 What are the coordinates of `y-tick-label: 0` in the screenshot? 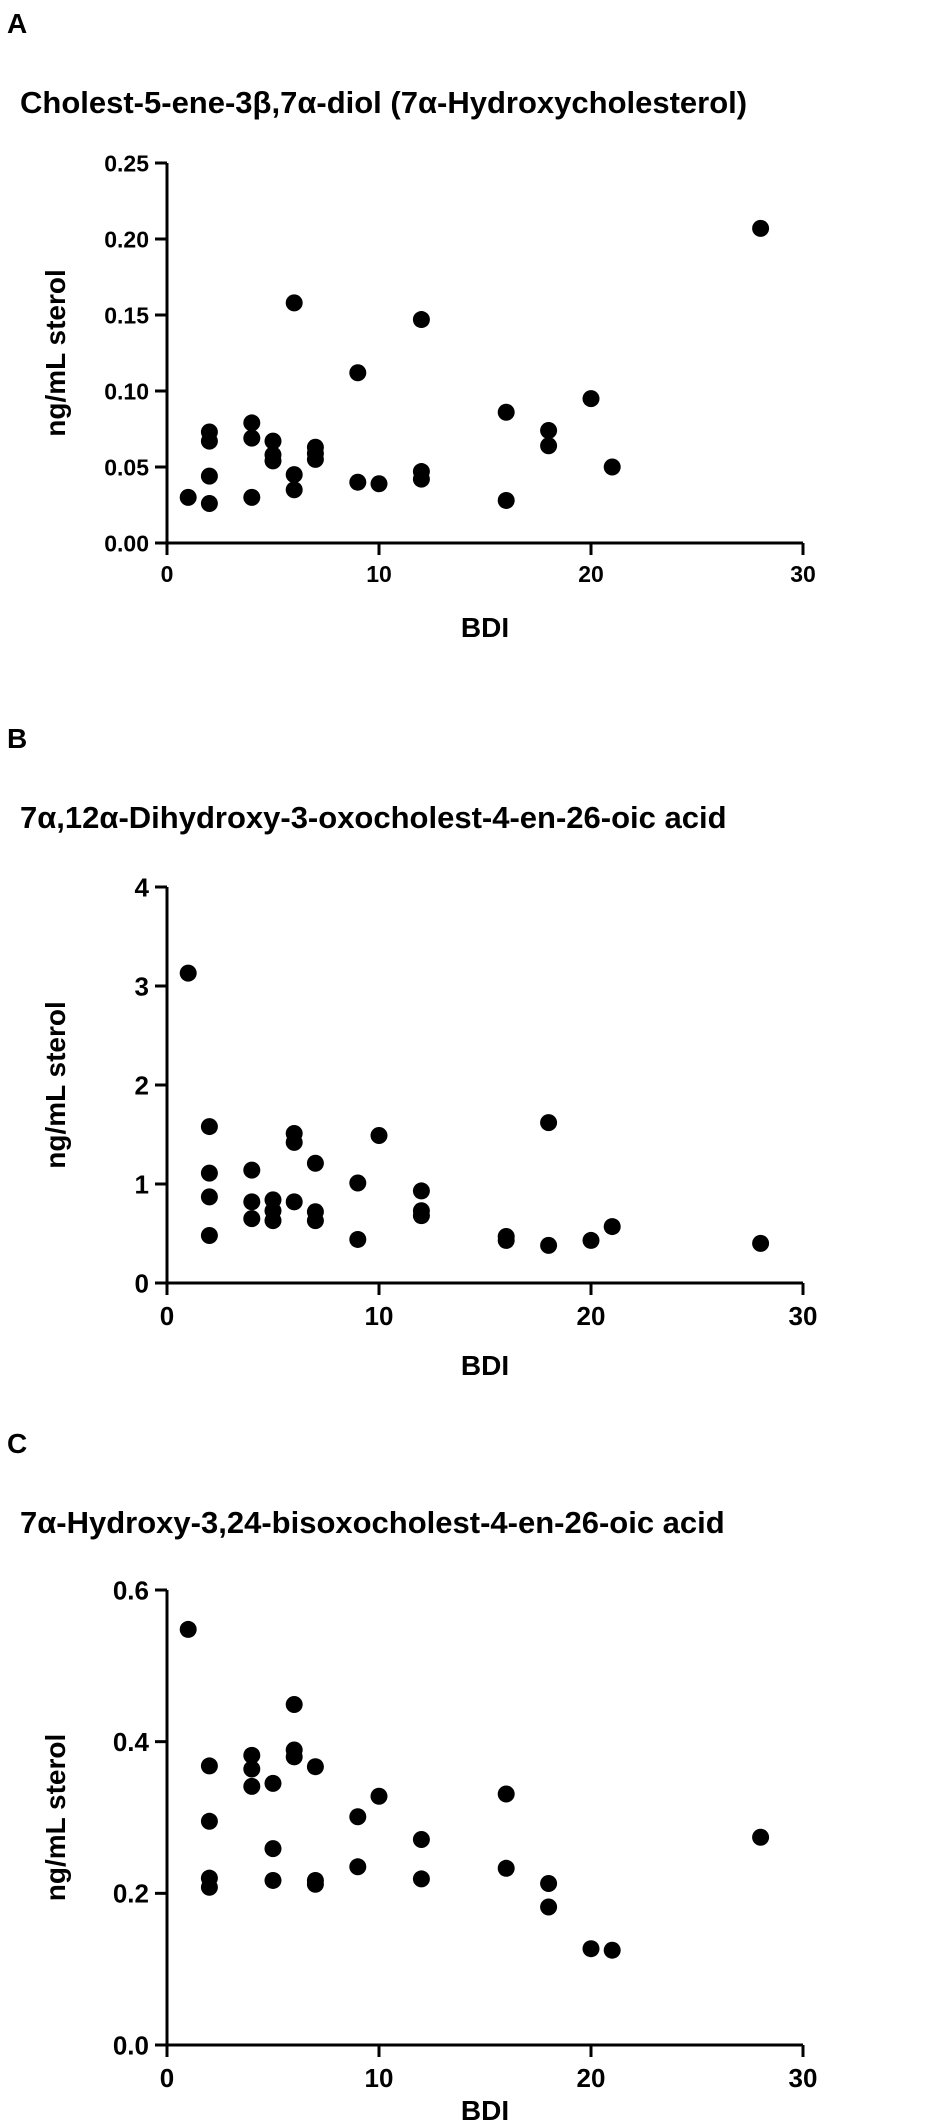 It's located at (142, 1283).